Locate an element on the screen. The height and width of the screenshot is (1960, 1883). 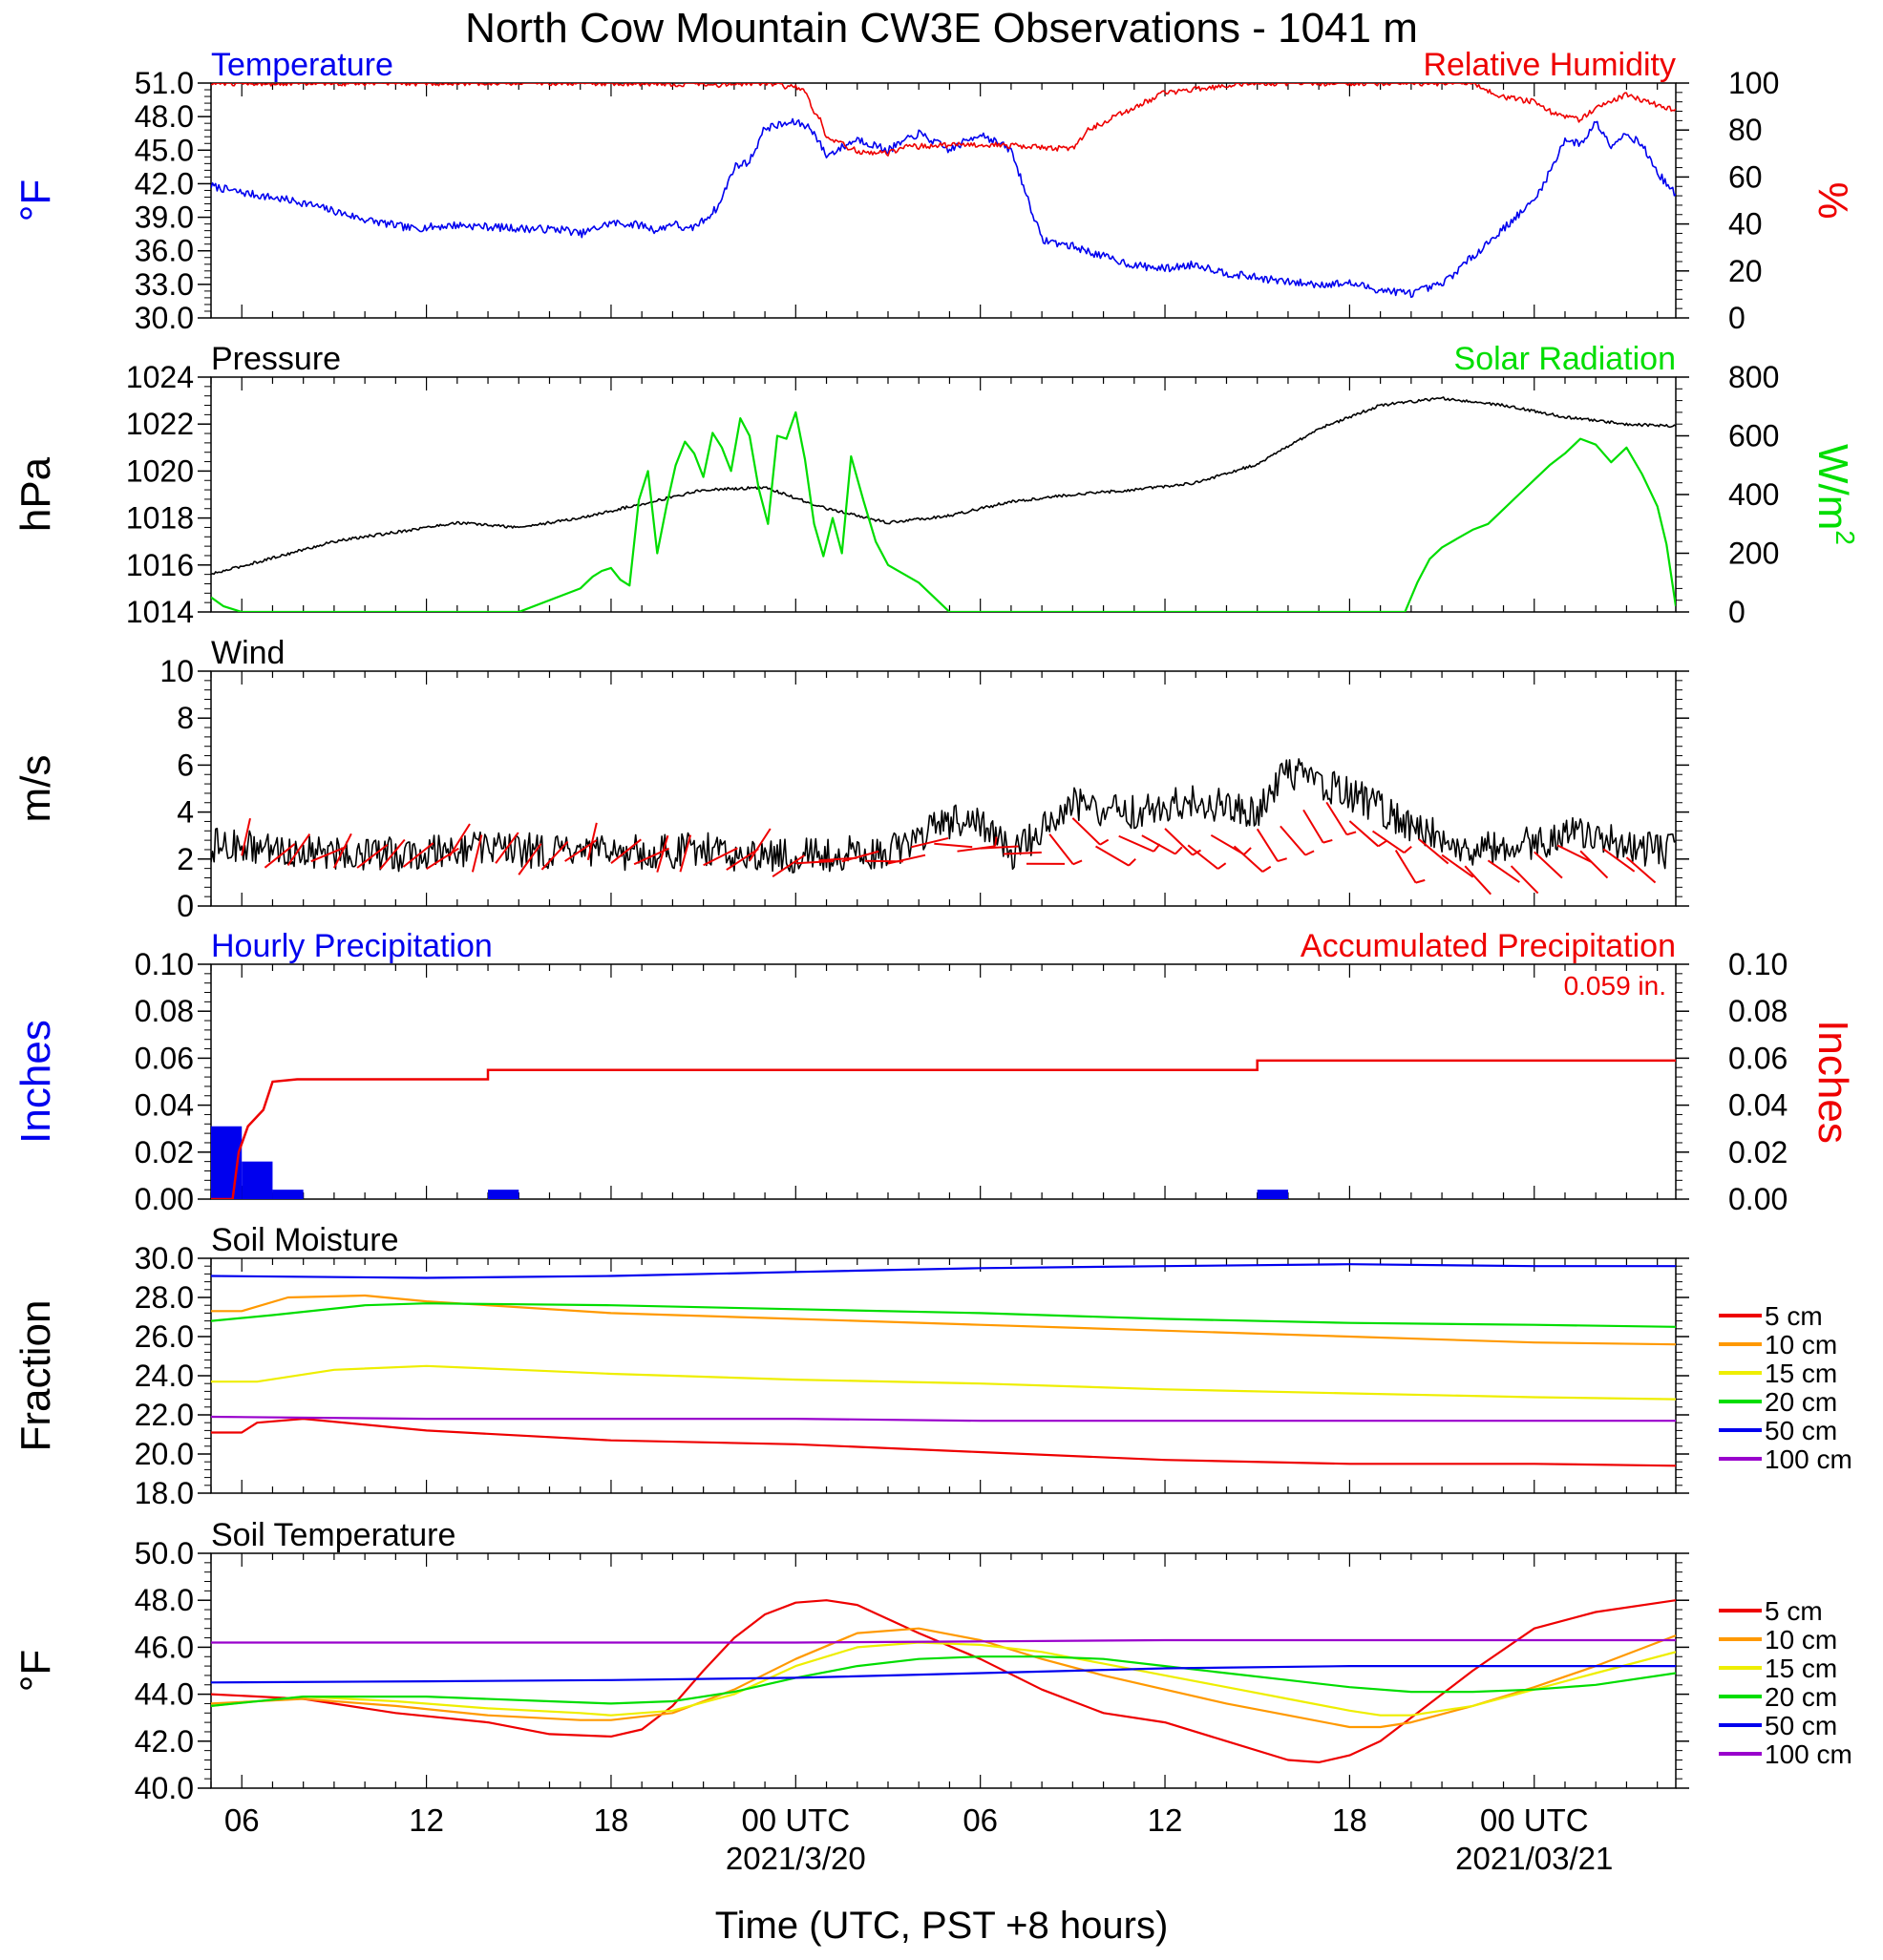
y-right-tick-label: 400 is located at coordinates (1753, 494).